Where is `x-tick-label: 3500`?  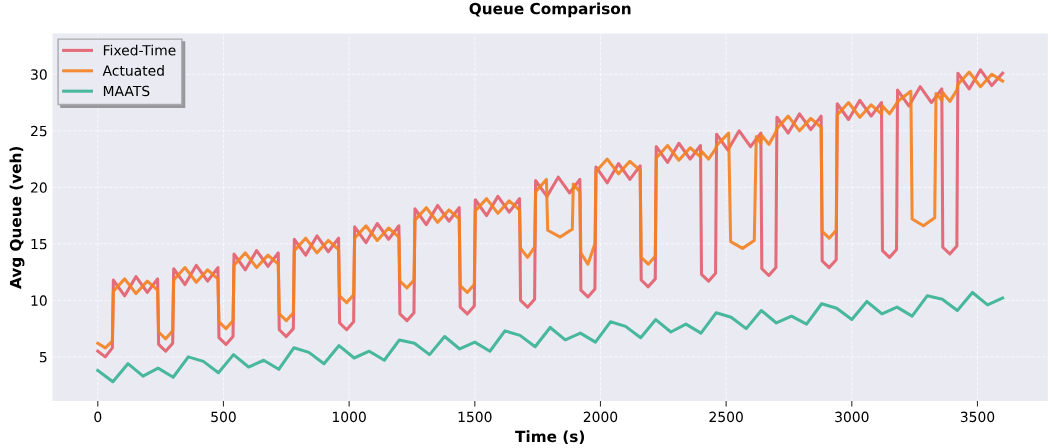 x-tick-label: 3500 is located at coordinates (977, 417).